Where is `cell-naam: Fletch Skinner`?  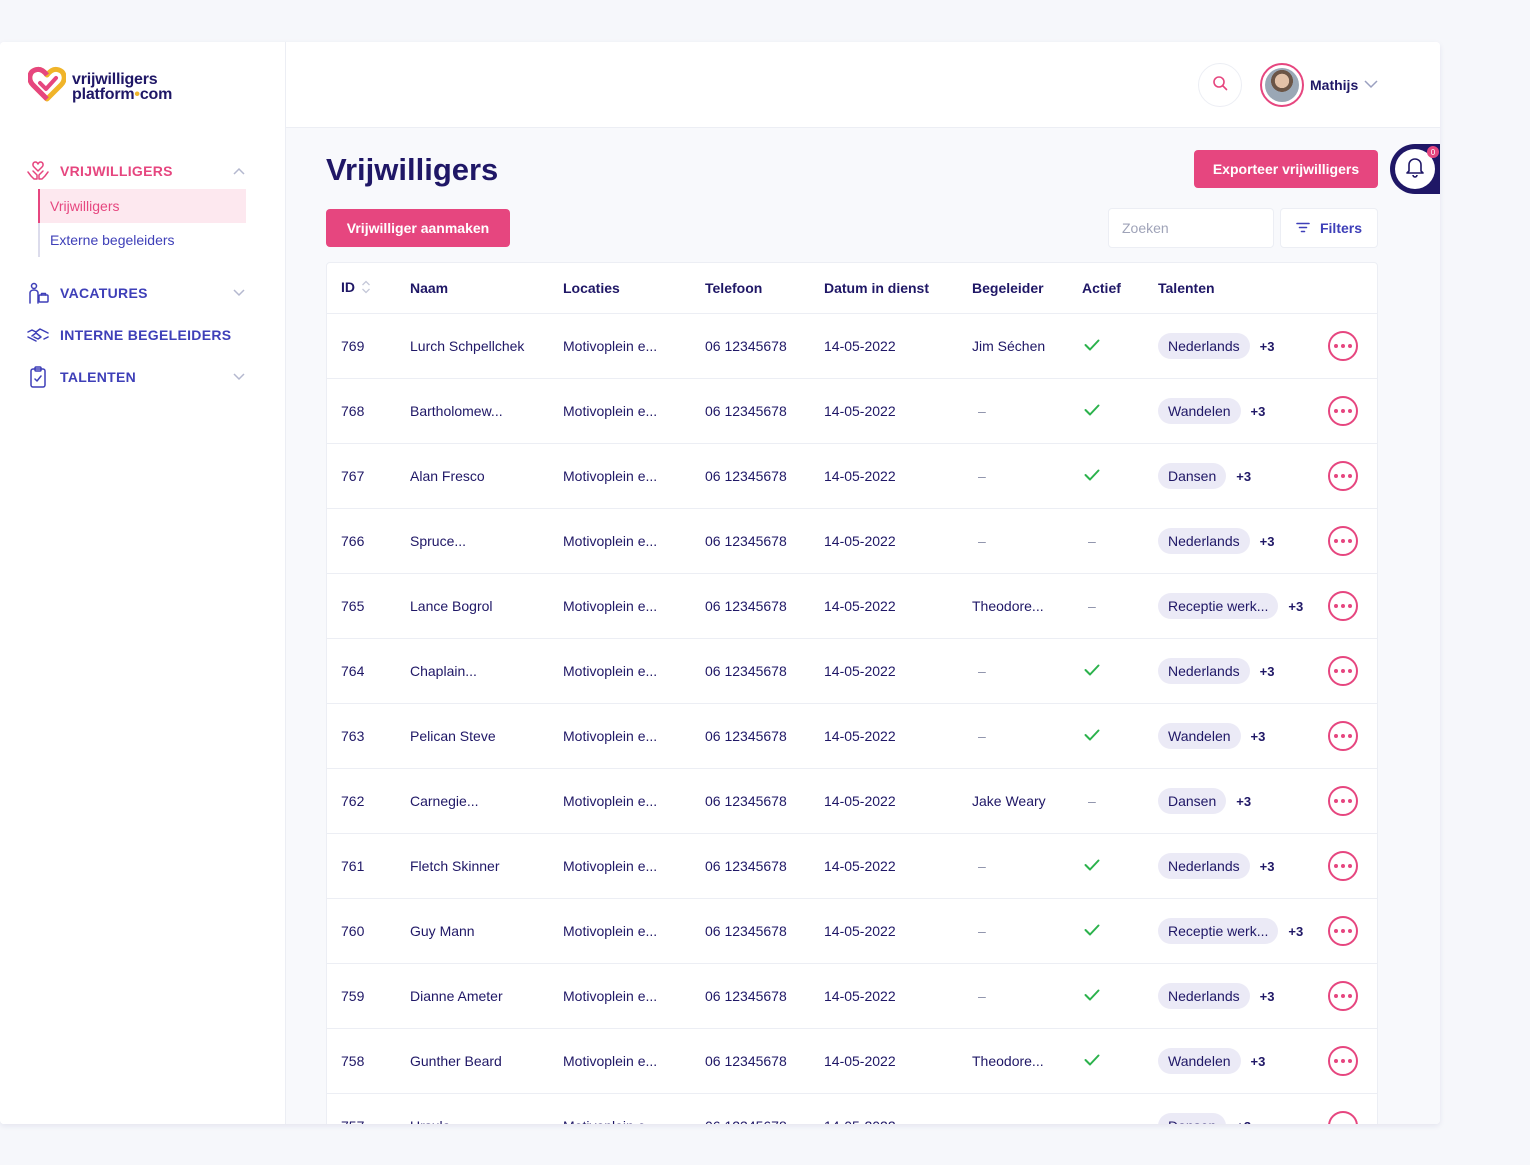
cell-naam: Fletch Skinner is located at coordinates (486, 866).